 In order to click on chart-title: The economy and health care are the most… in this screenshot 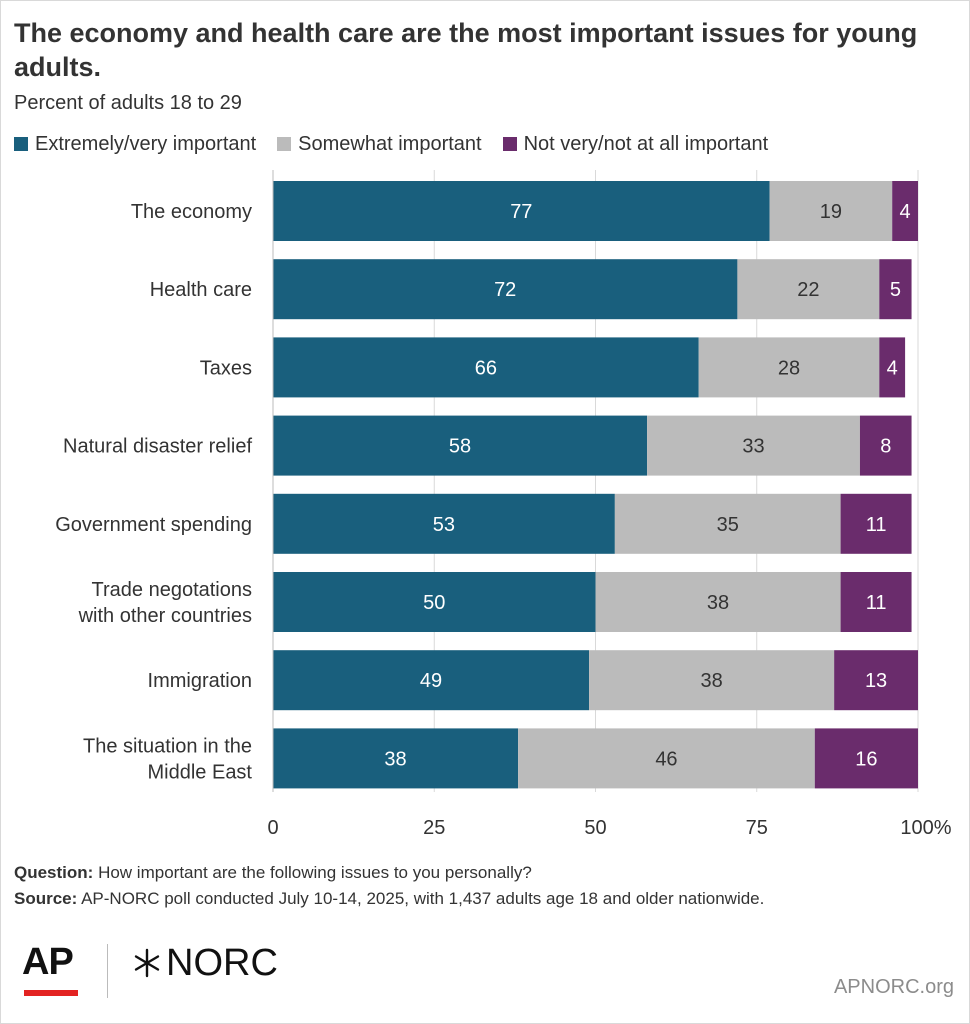, I will do `click(466, 50)`.